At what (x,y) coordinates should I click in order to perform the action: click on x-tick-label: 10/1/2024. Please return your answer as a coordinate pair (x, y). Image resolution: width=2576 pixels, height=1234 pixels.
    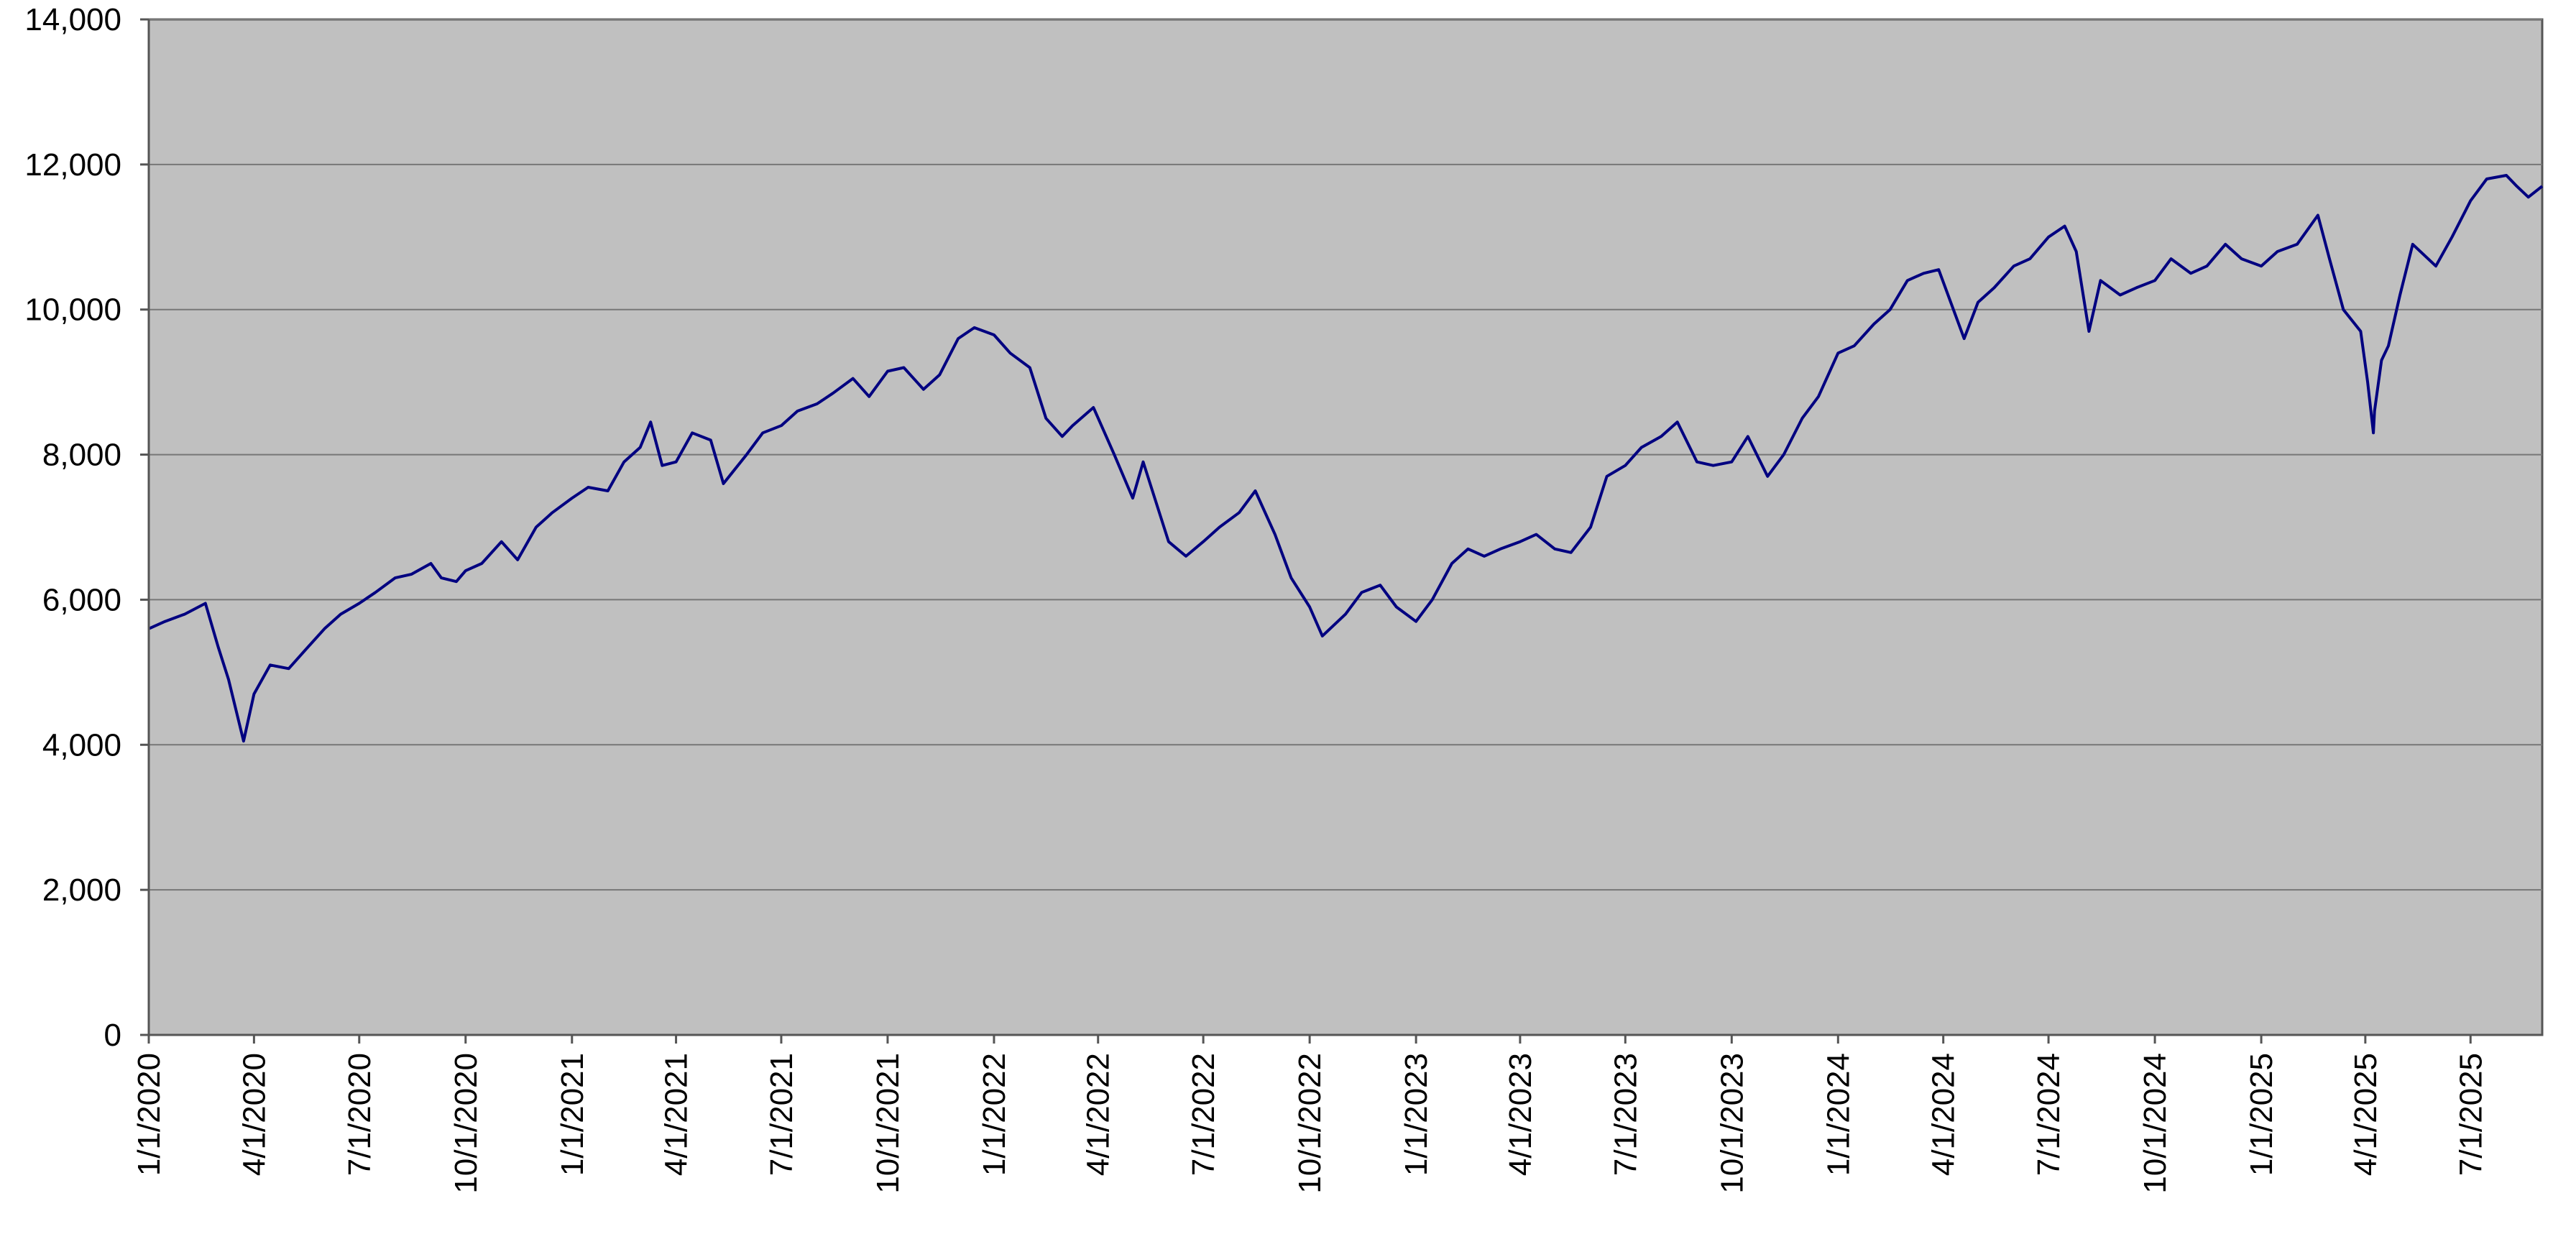
    Looking at the image, I should click on (2155, 1123).